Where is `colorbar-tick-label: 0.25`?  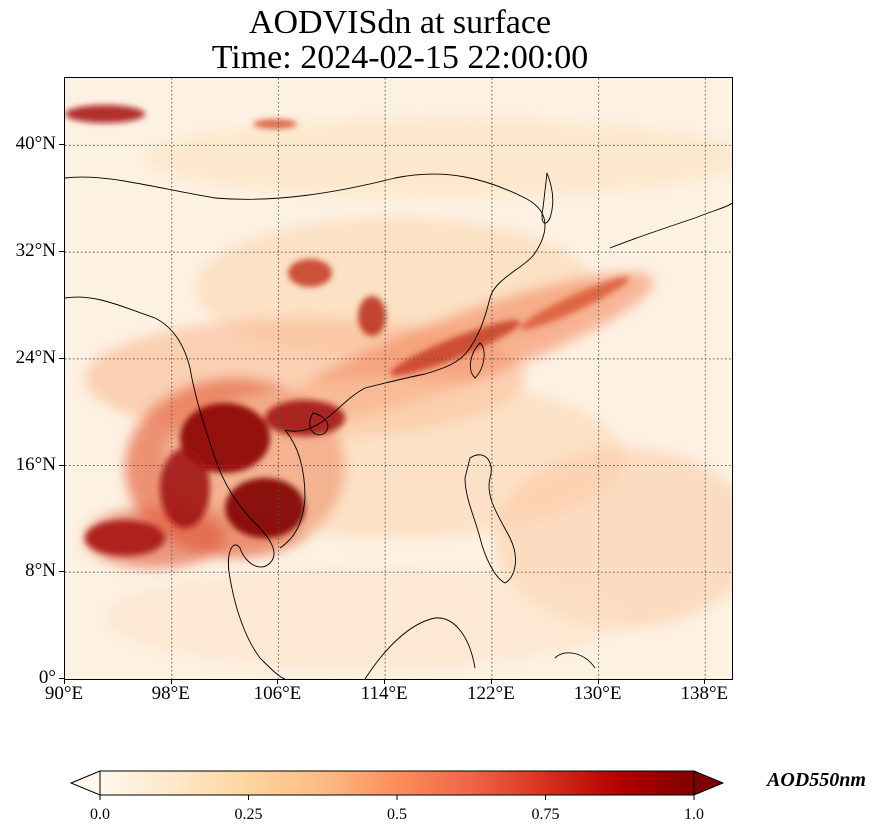
colorbar-tick-label: 0.25 is located at coordinates (248, 814).